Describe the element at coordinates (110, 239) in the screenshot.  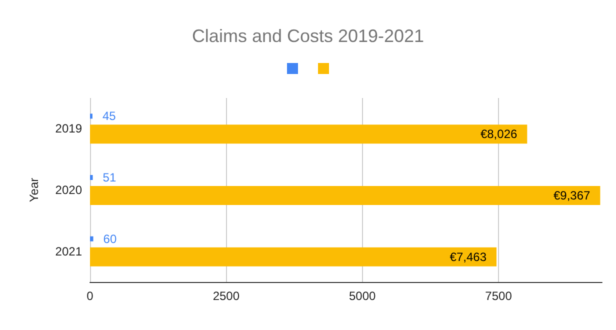
I see `data-label: 60` at that location.